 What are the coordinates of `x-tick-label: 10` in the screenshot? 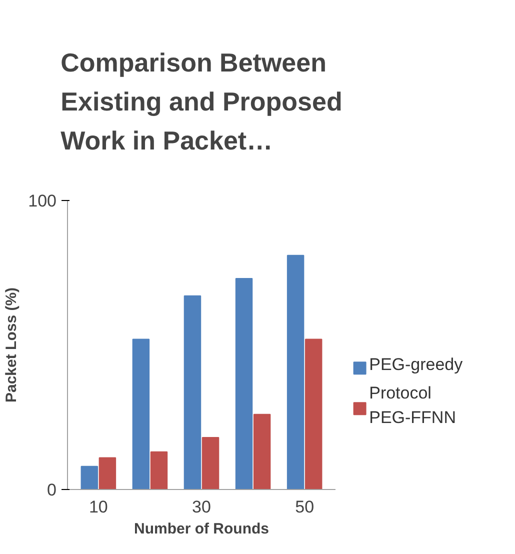 It's located at (98, 507).